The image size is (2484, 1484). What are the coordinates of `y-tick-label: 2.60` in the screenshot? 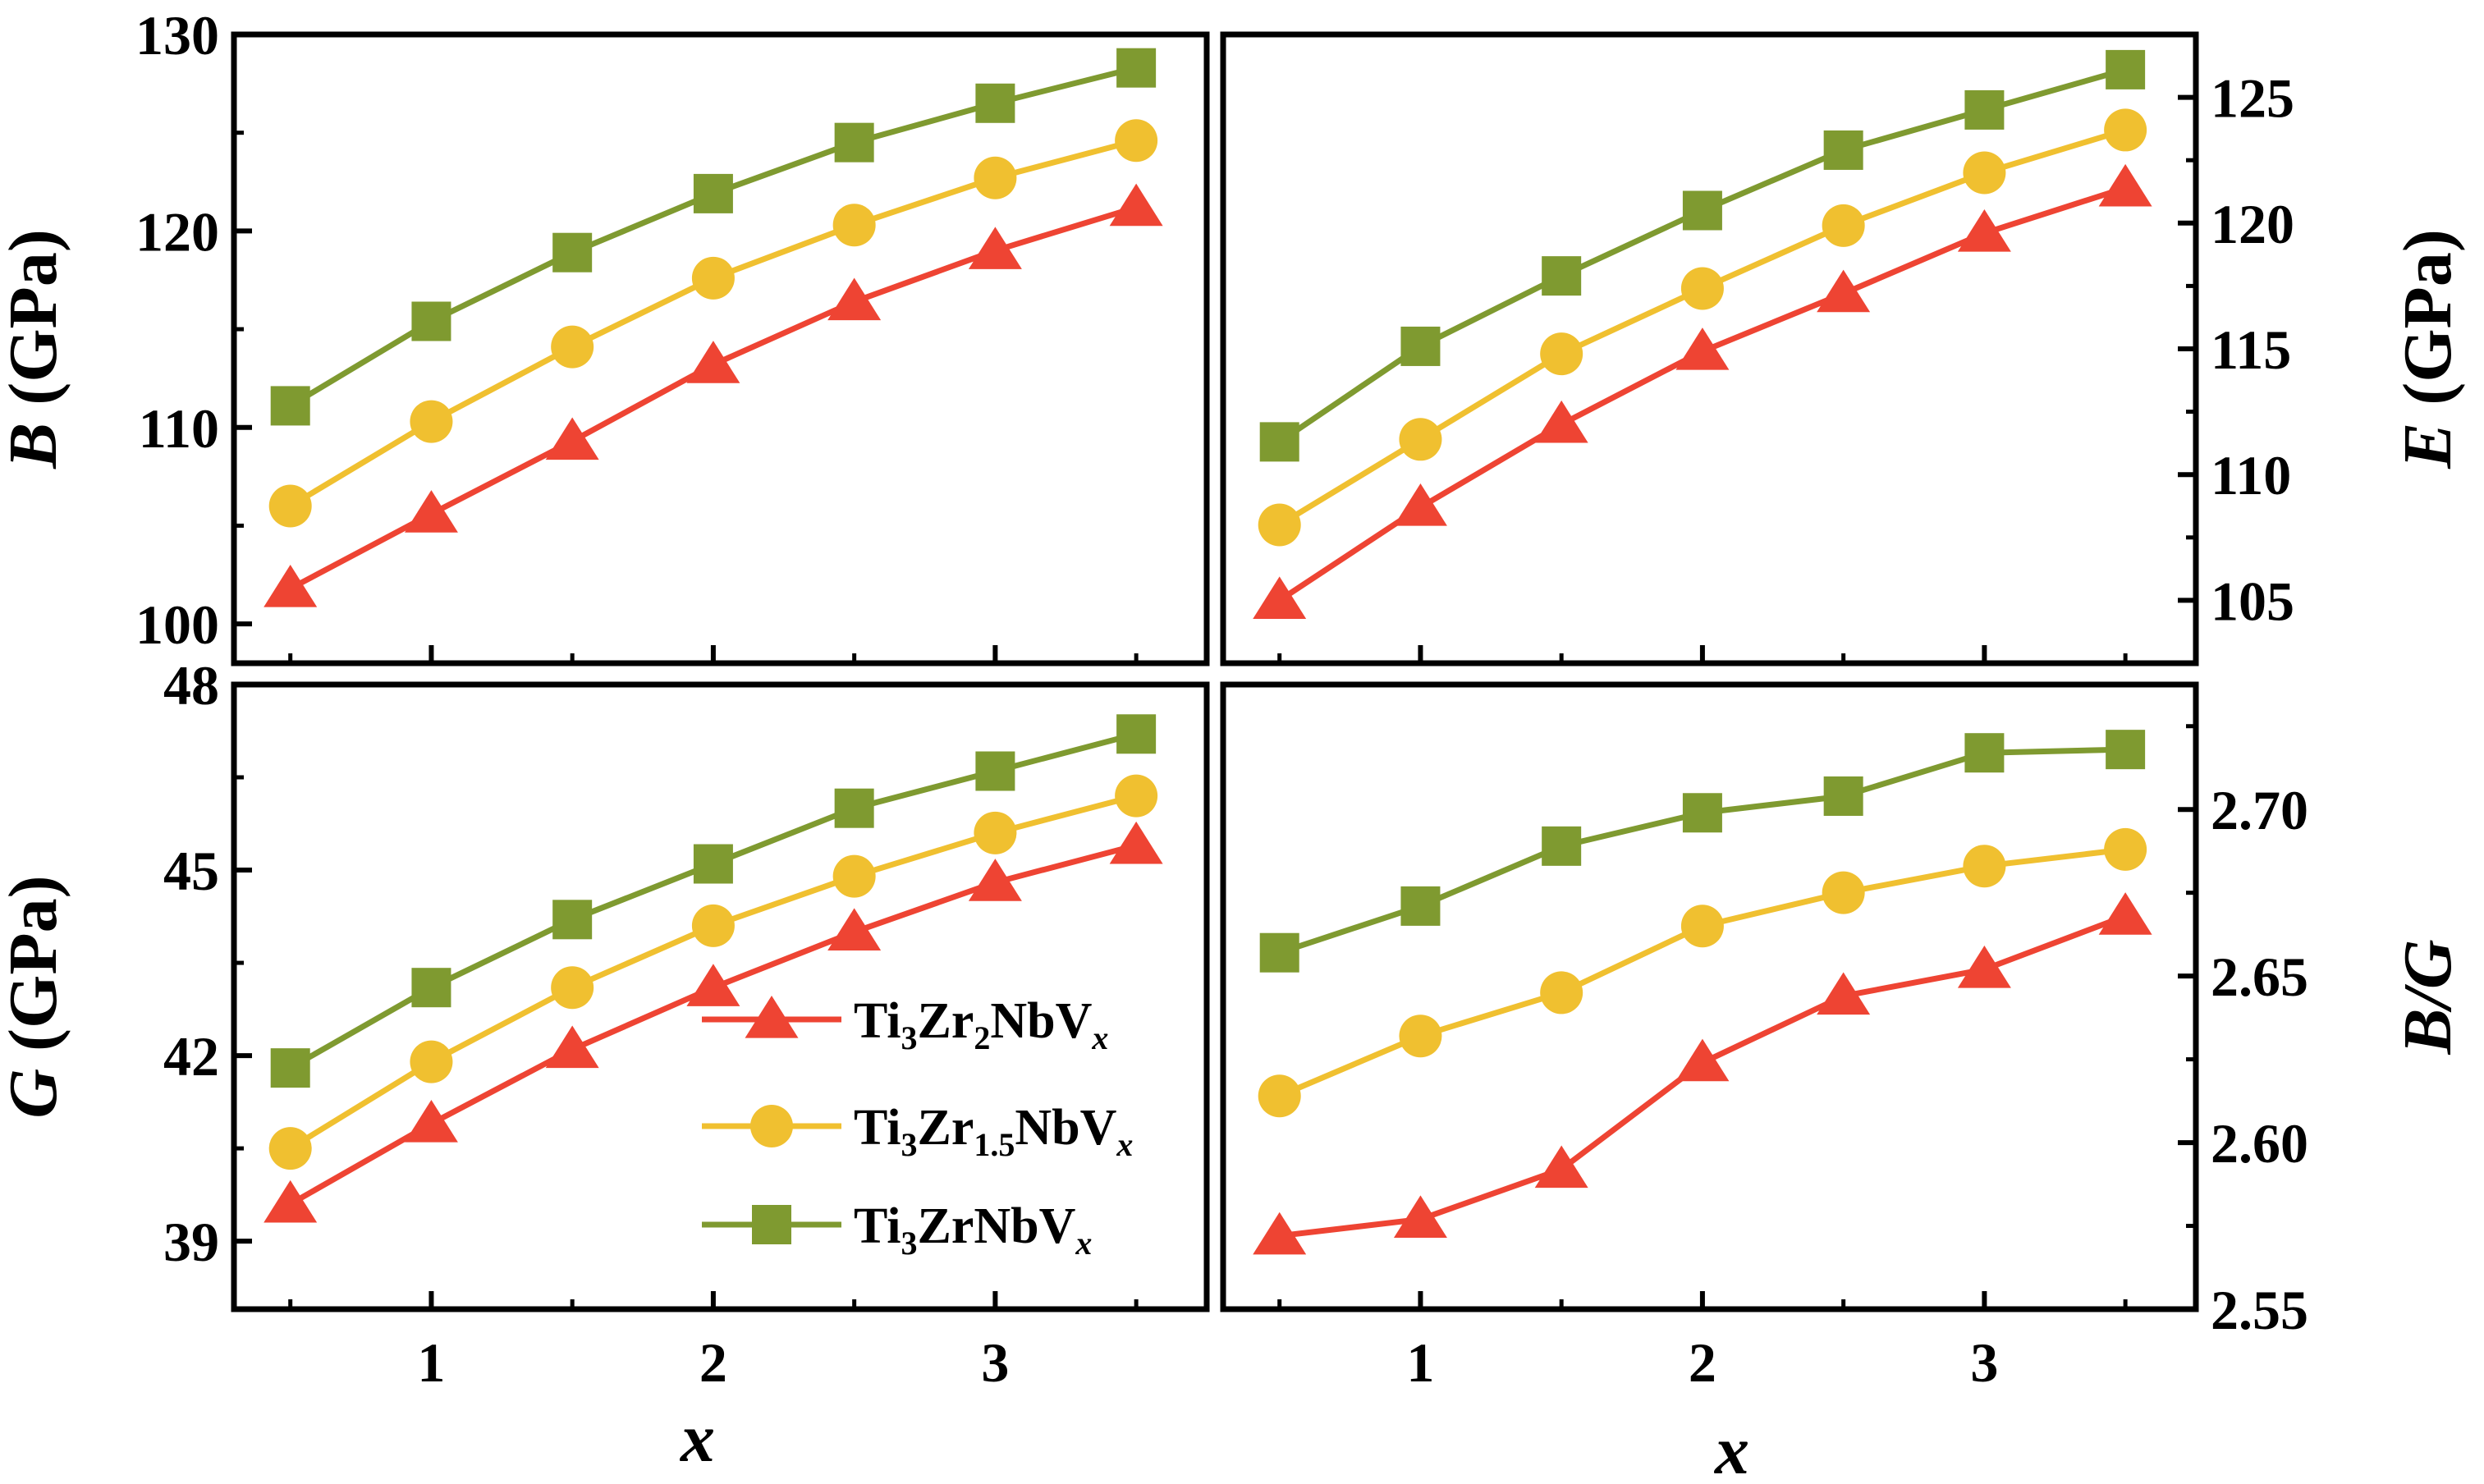 It's located at (2259, 1143).